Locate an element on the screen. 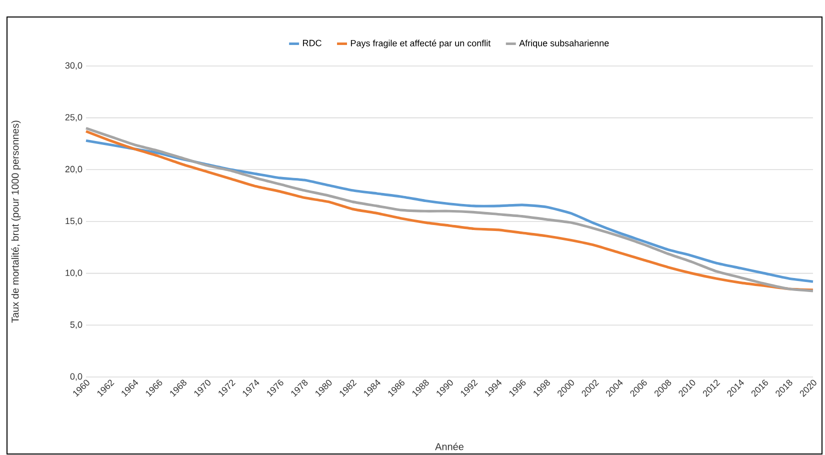 The width and height of the screenshot is (825, 455). y-tick-label: 5,0 is located at coordinates (76, 325).